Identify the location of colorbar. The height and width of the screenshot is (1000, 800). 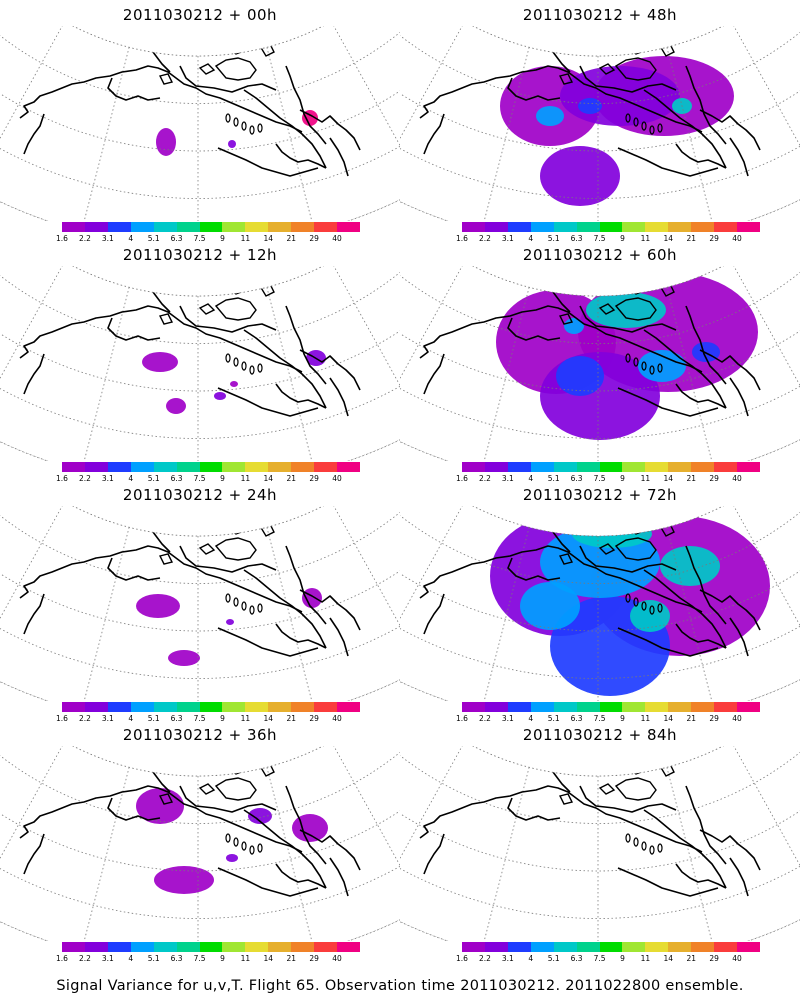
(611, 467).